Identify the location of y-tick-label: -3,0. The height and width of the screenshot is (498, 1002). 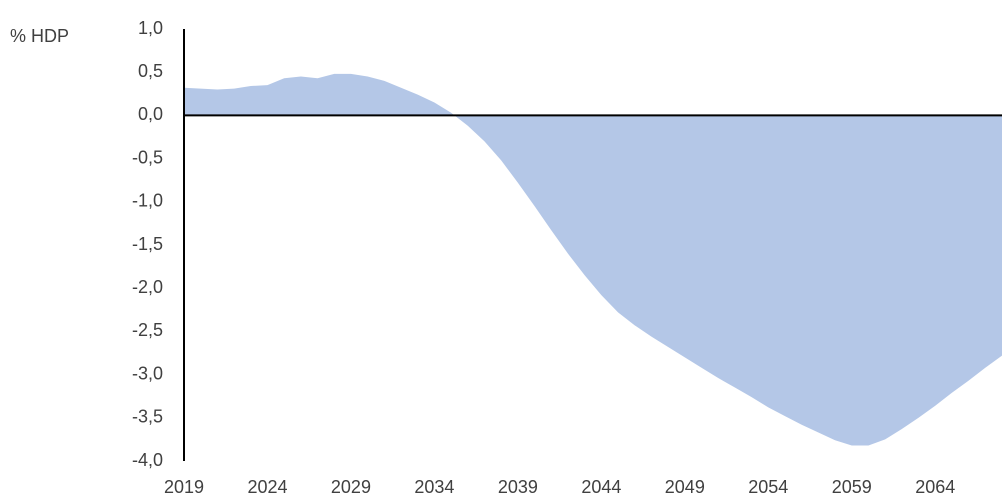
(147, 373).